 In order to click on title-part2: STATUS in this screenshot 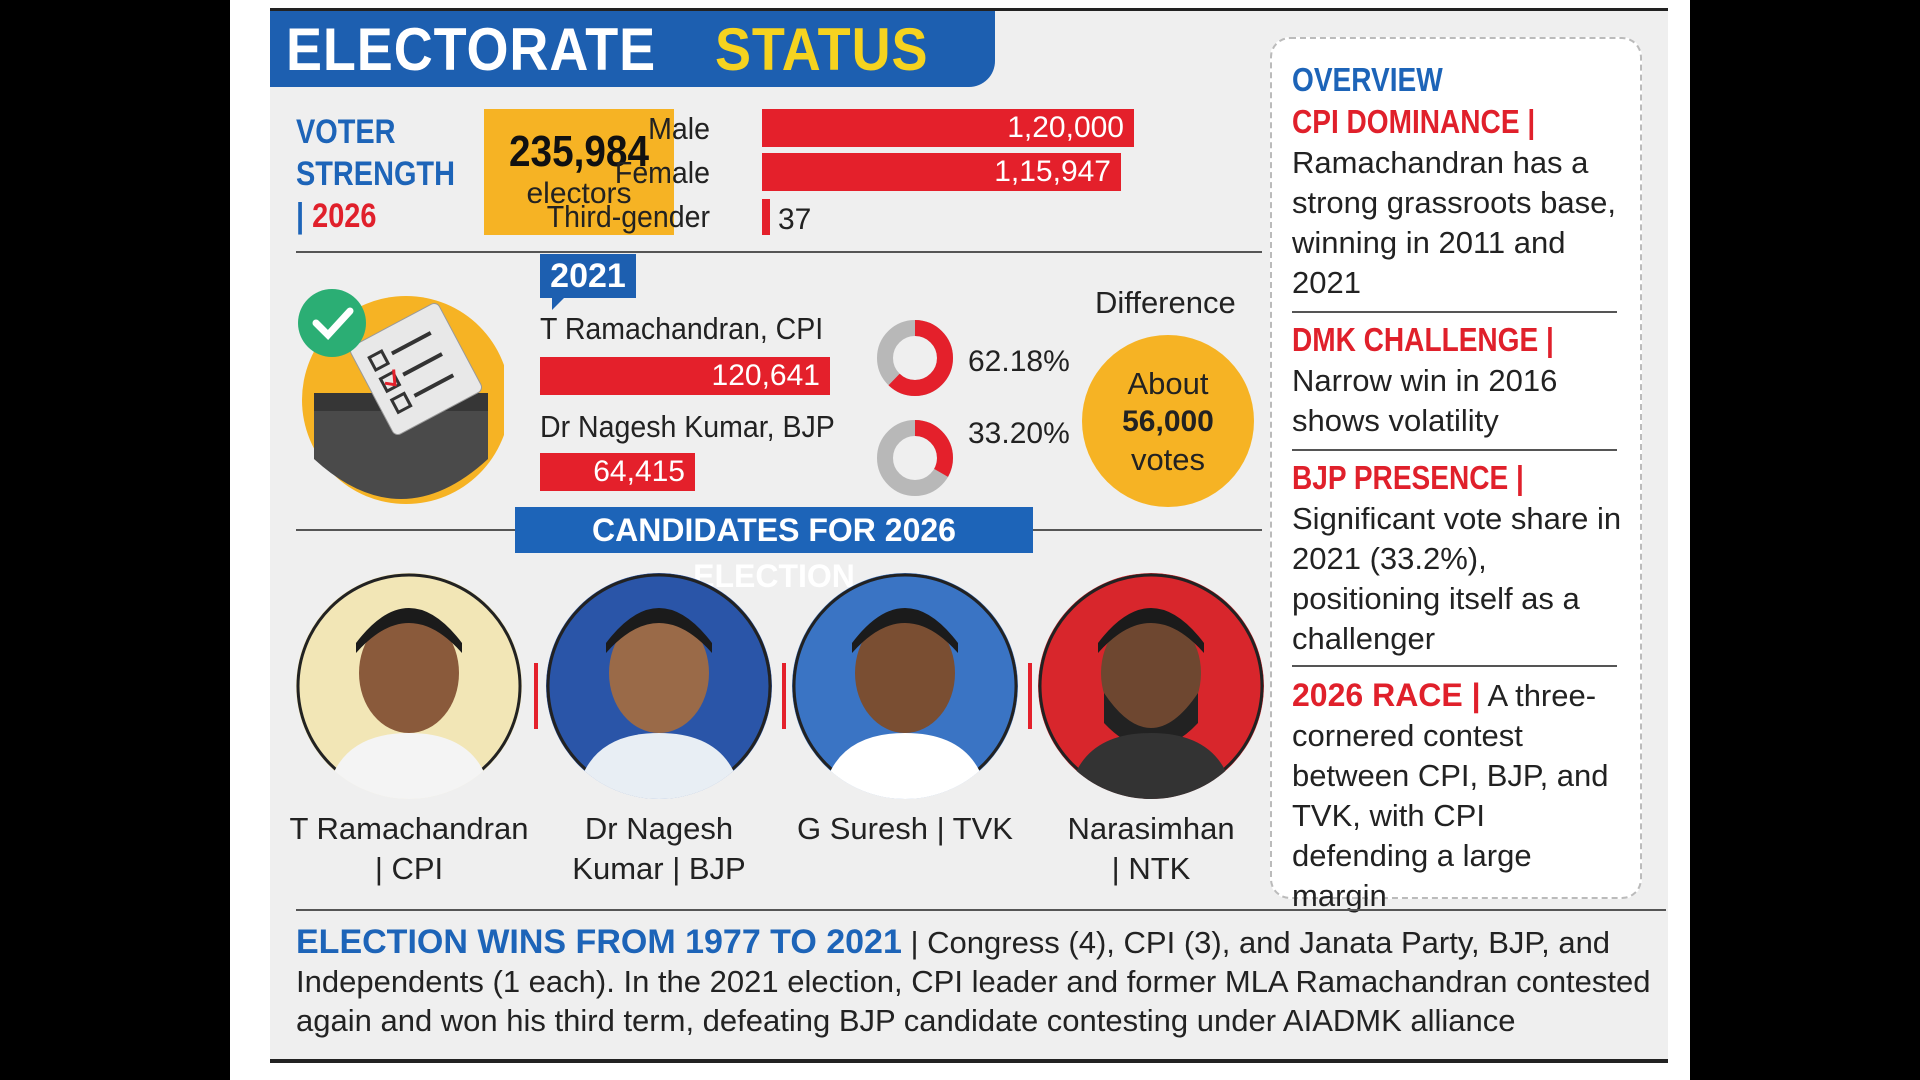, I will do `click(822, 49)`.